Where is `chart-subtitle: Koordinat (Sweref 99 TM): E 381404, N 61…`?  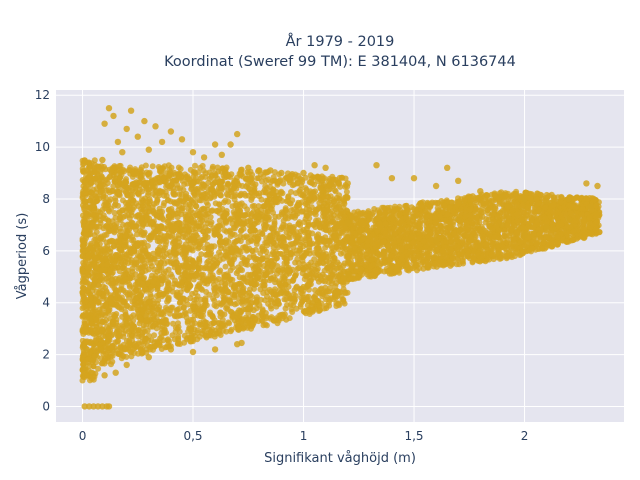 chart-subtitle: Koordinat (Sweref 99 TM): E 381404, N 61… is located at coordinates (340, 62).